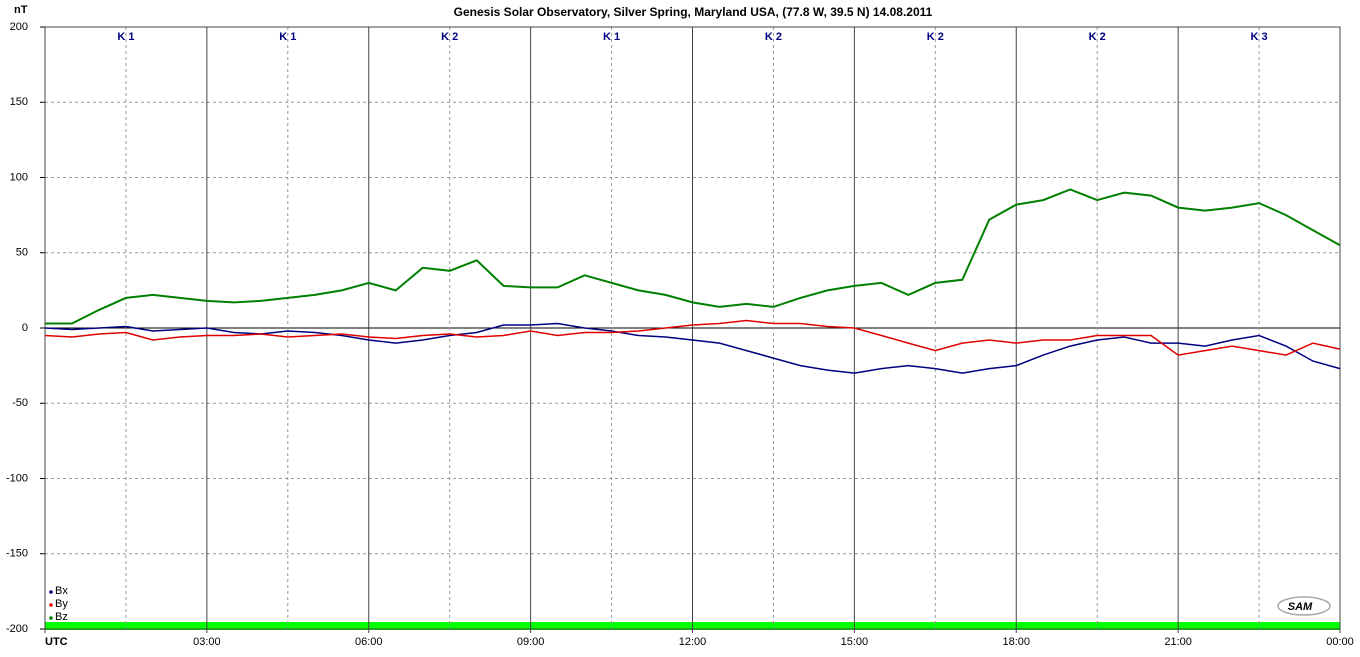 The height and width of the screenshot is (657, 1360). Describe the element at coordinates (531, 642) in the screenshot. I see `x-tick-label: 09:00` at that location.